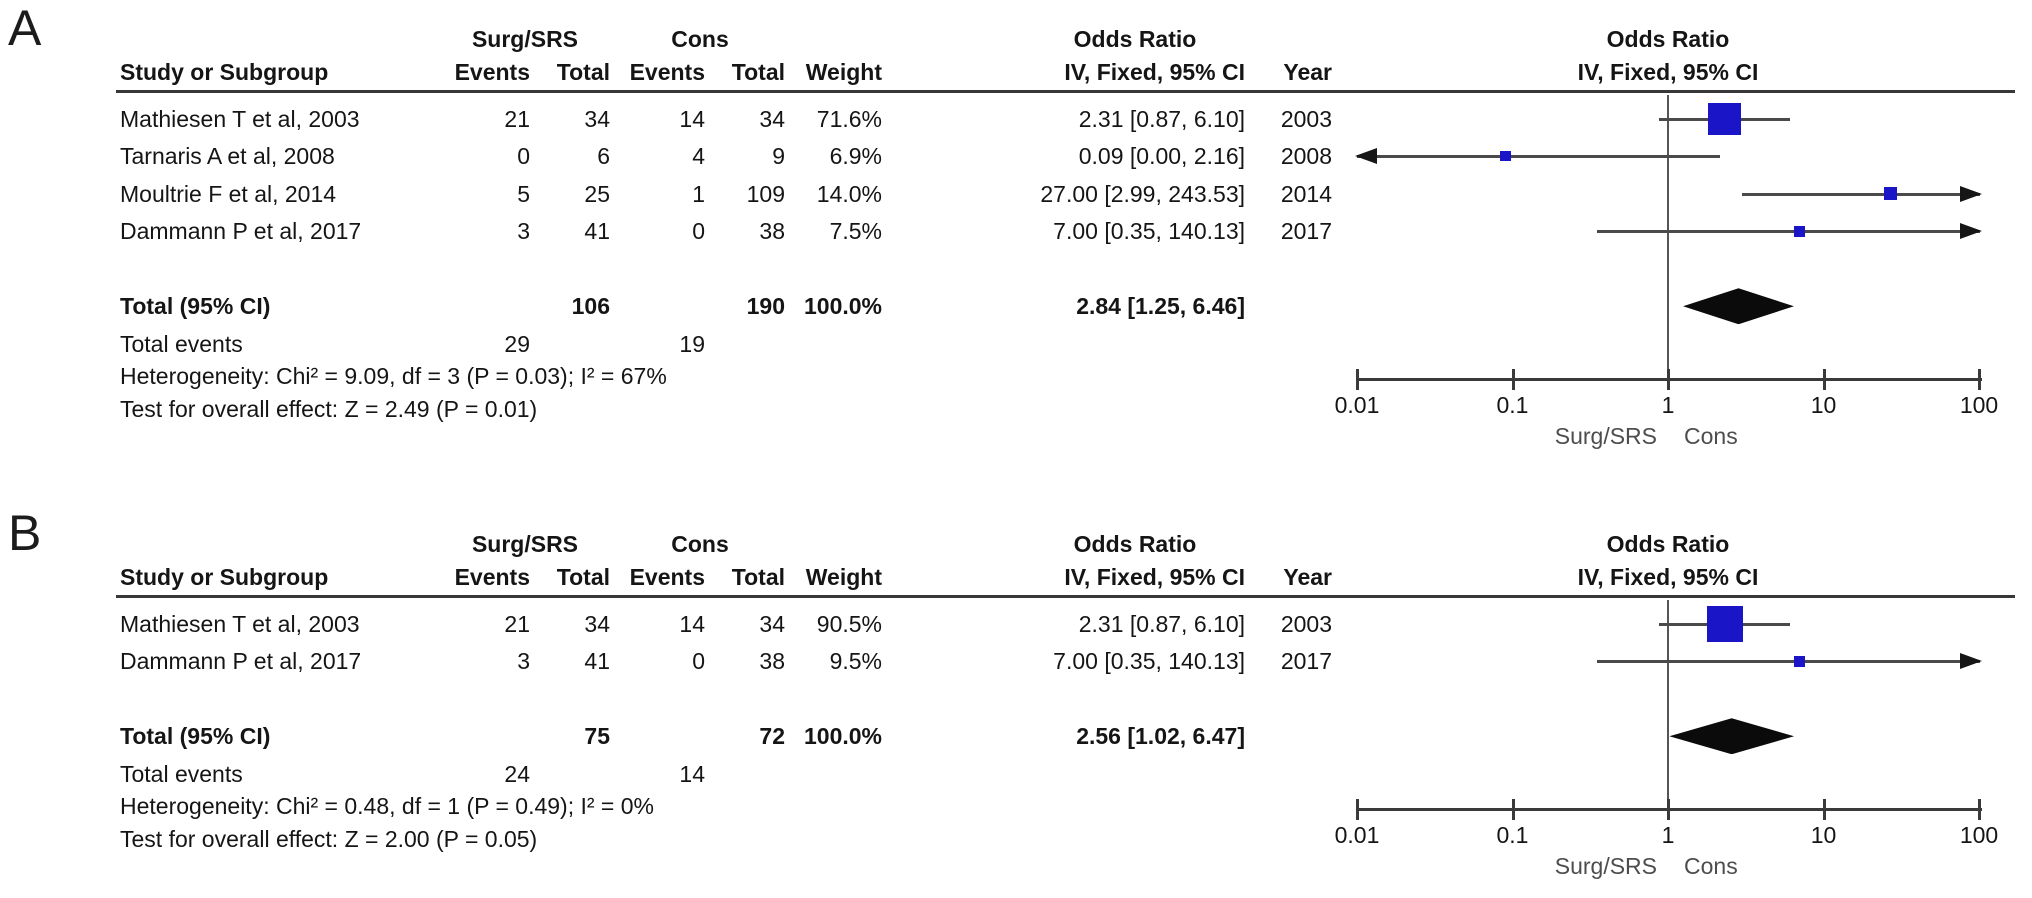 The height and width of the screenshot is (898, 2032). I want to click on group1-events-value: 5, so click(523, 193).